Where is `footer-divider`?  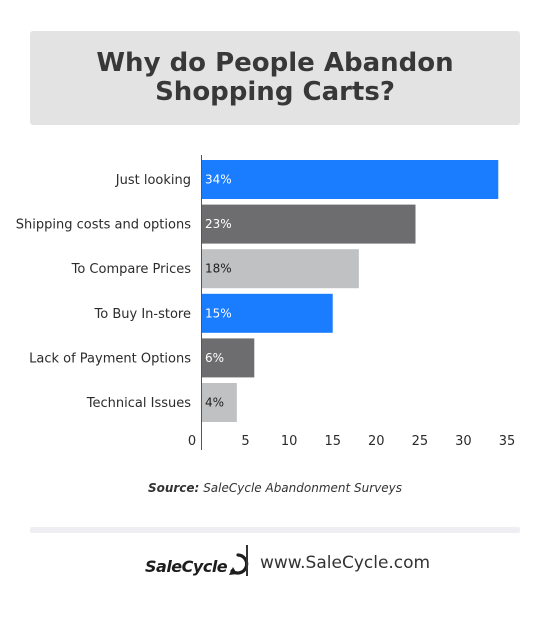 footer-divider is located at coordinates (247, 560).